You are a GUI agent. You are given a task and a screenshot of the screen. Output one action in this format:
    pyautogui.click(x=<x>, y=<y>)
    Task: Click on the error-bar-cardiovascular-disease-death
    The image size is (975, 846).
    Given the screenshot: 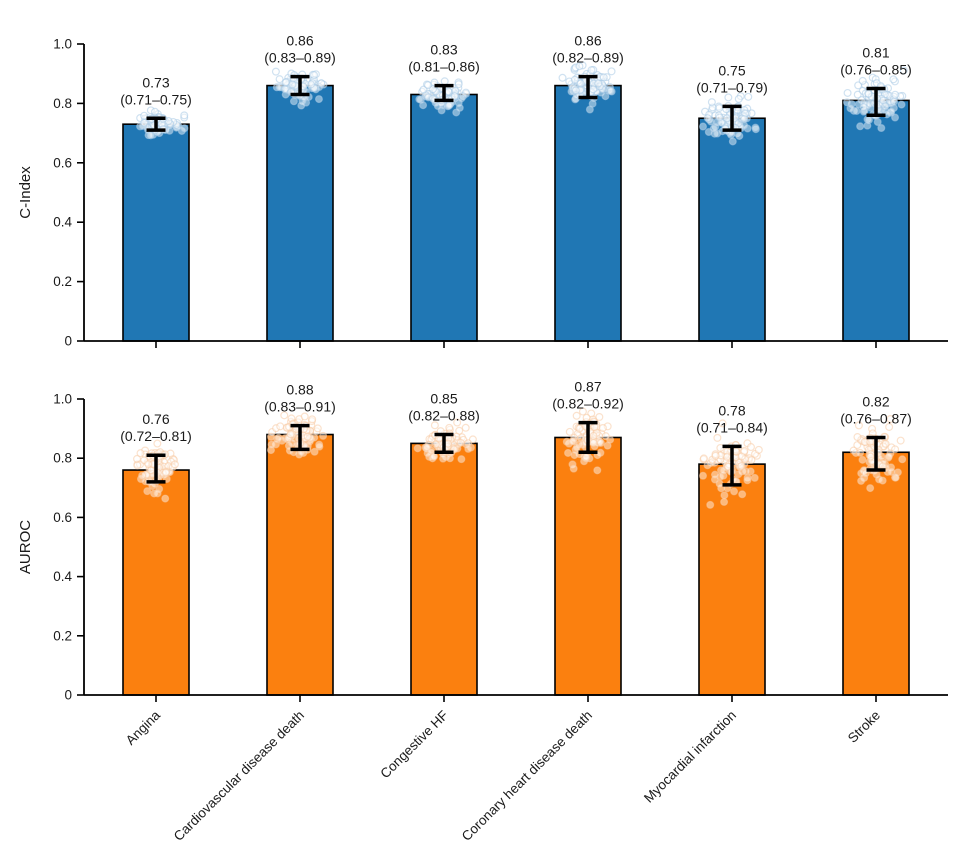 What is the action you would take?
    pyautogui.click(x=300, y=85)
    